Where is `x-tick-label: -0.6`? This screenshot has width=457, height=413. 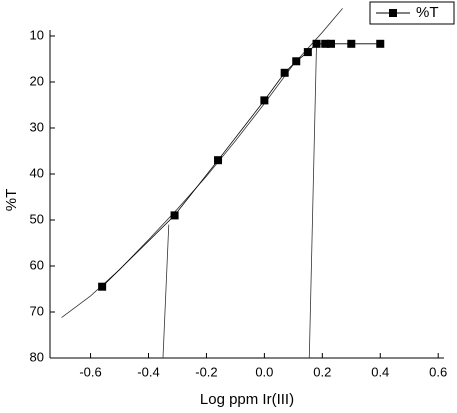
x-tick-label: -0.6 is located at coordinates (90, 371).